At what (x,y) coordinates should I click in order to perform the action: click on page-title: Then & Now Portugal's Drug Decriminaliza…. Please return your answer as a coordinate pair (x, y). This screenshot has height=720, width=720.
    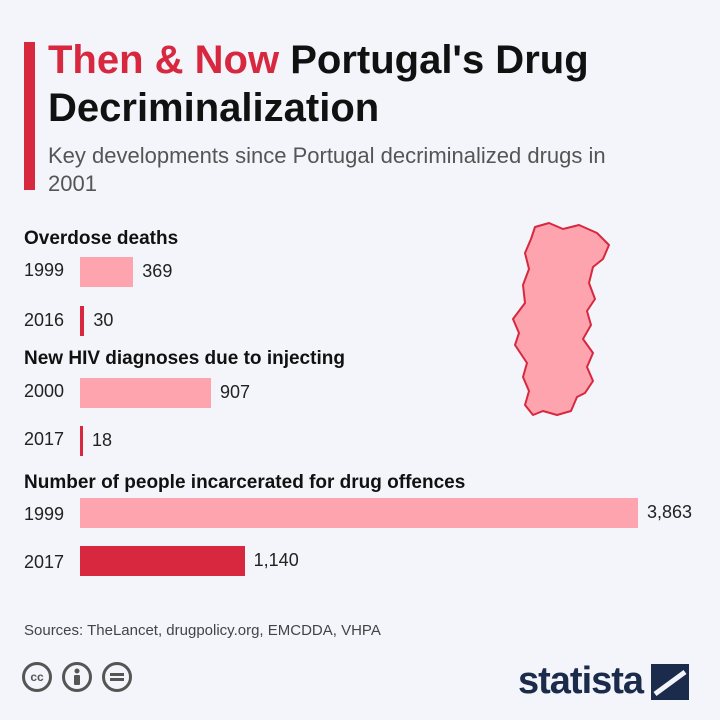
    Looking at the image, I should click on (373, 84).